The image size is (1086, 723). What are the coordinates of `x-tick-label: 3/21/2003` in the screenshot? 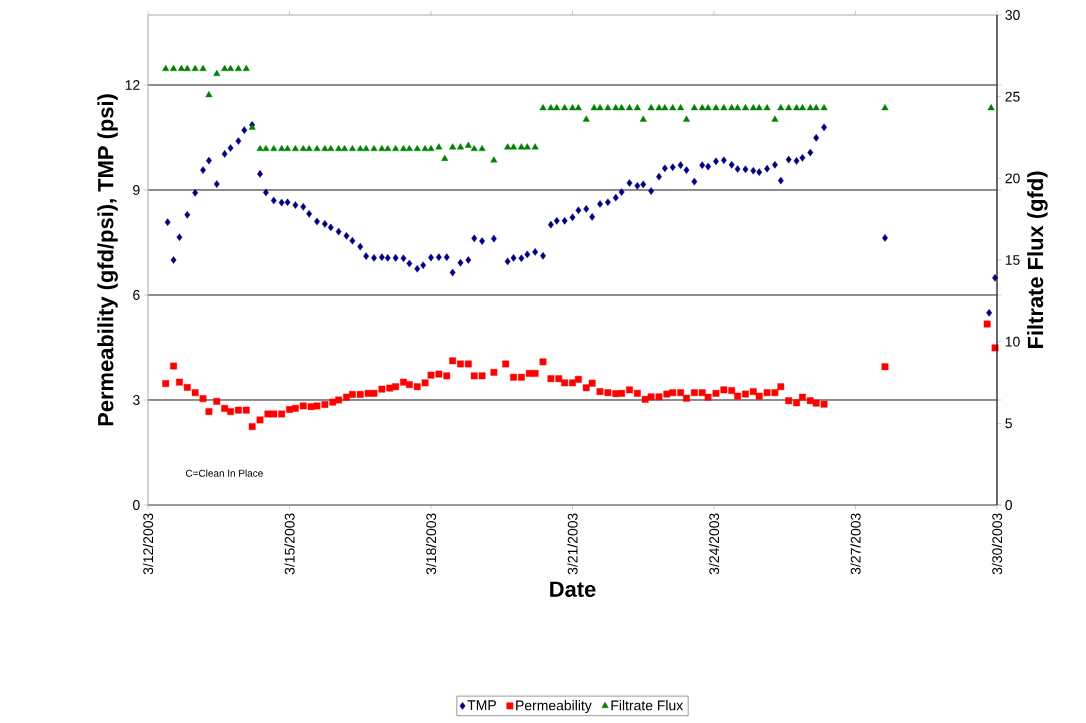 It's located at (572, 544).